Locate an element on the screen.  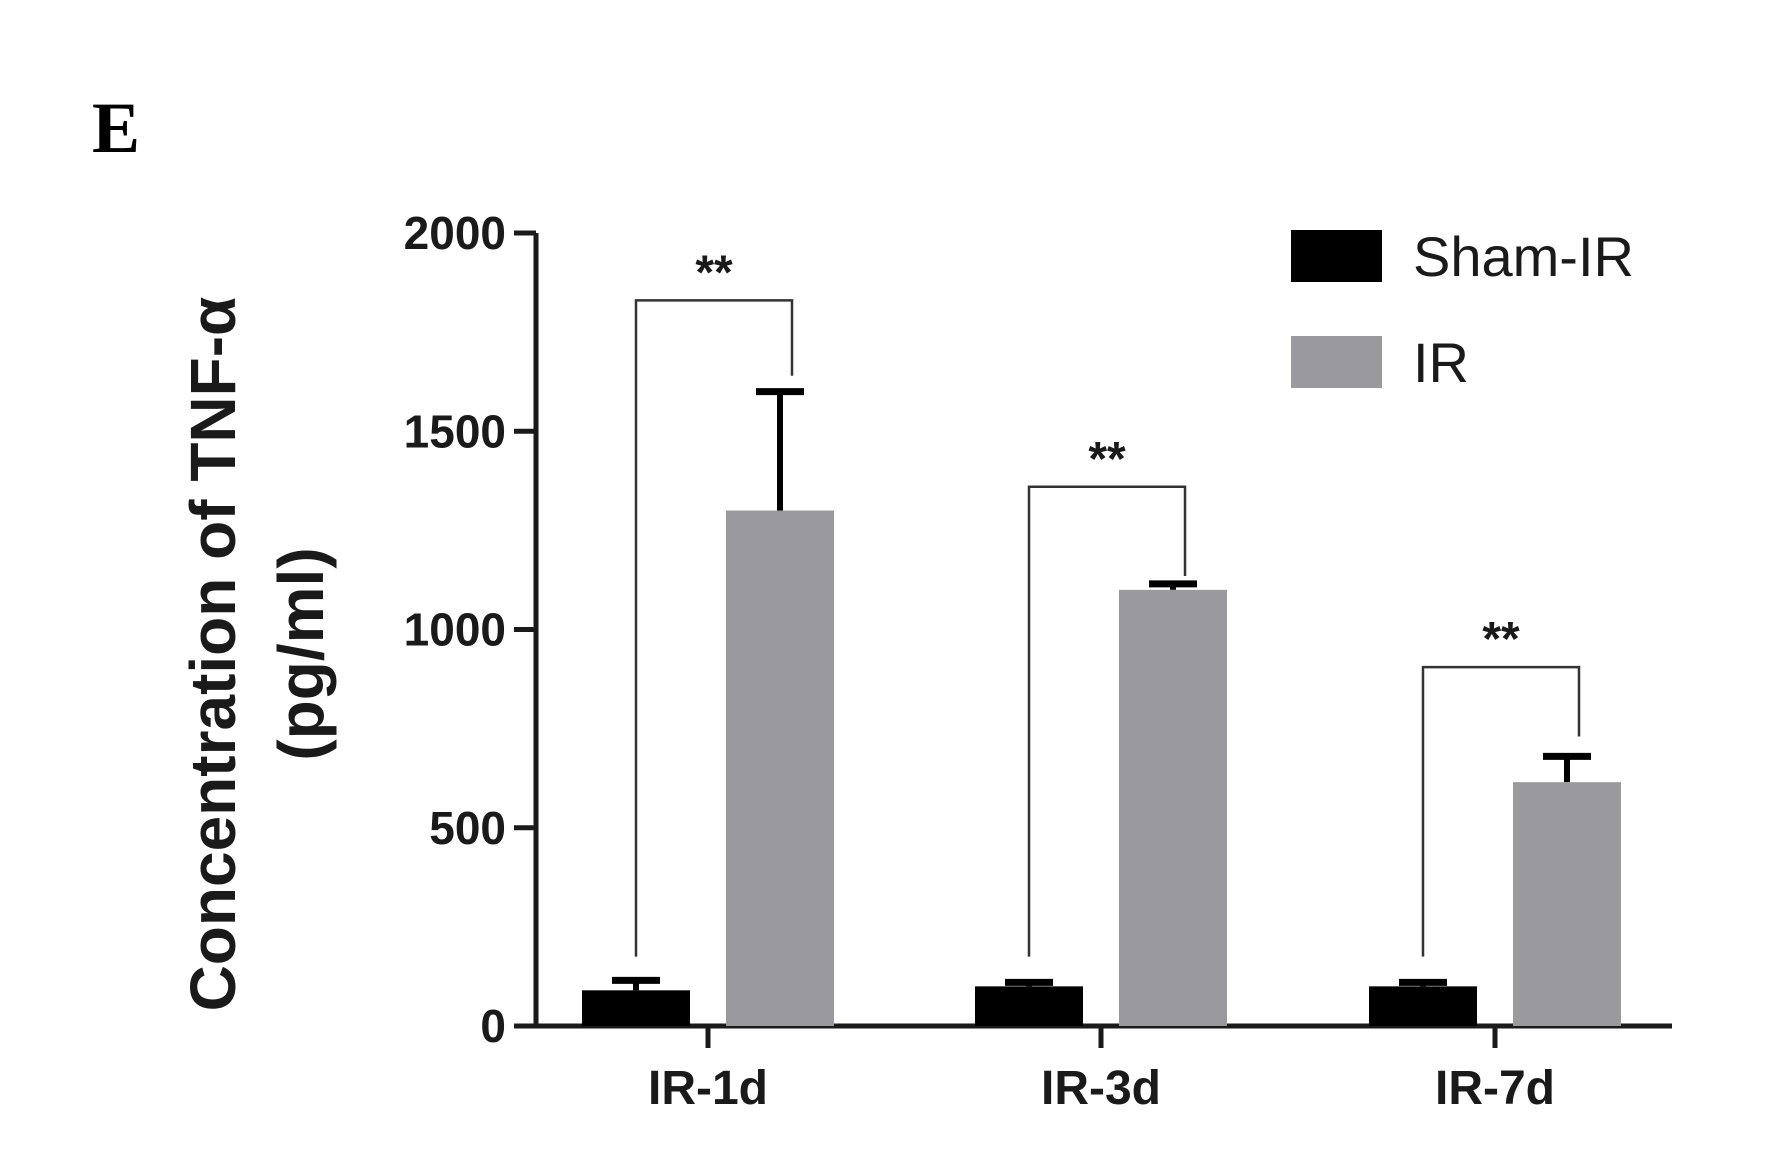
y-tick-label: 1500 is located at coordinates (455, 431).